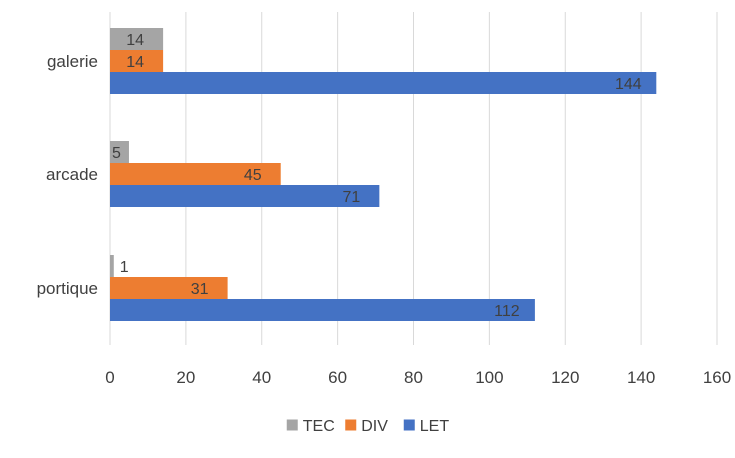  I want to click on x-tick-label-80: 80, so click(413, 377).